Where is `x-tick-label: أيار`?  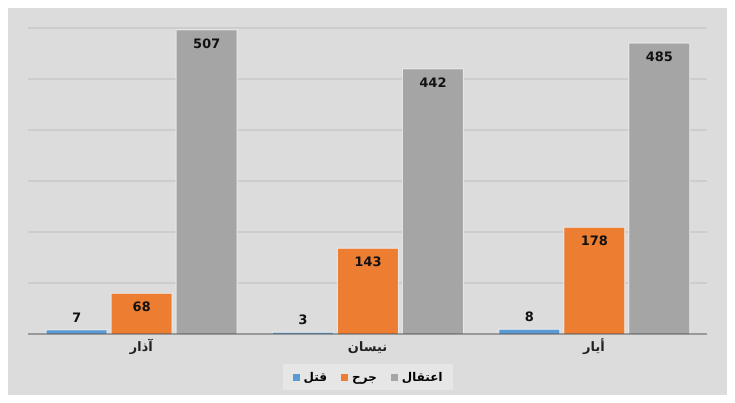 x-tick-label: أيار is located at coordinates (593, 347).